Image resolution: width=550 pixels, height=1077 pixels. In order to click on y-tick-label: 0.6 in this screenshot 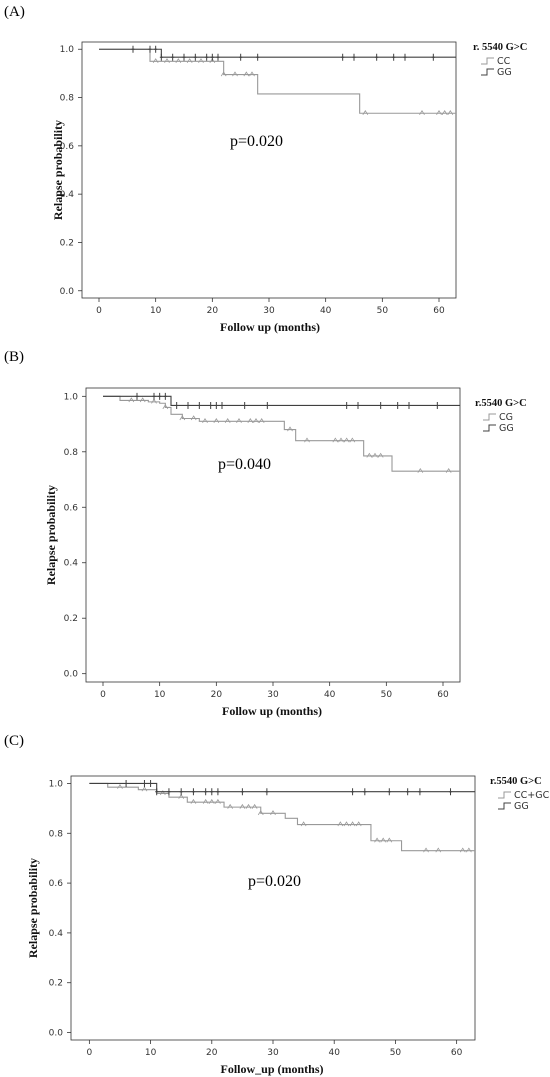, I will do `click(71, 508)`.